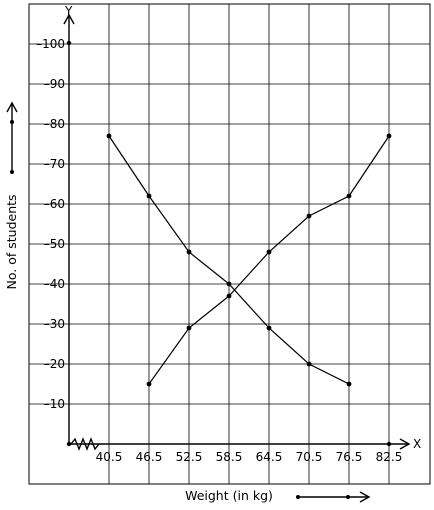 This screenshot has height=510, width=434. What do you see at coordinates (11, 241) in the screenshot?
I see `y-axis-title: No. of students` at bounding box center [11, 241].